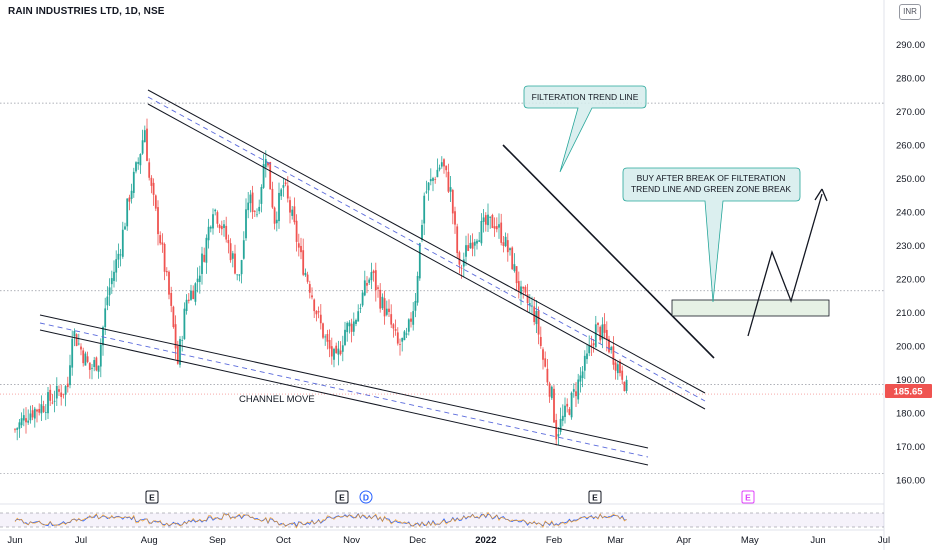 The width and height of the screenshot is (932, 555). Describe the element at coordinates (554, 540) in the screenshot. I see `x-tick-label: Feb` at that location.